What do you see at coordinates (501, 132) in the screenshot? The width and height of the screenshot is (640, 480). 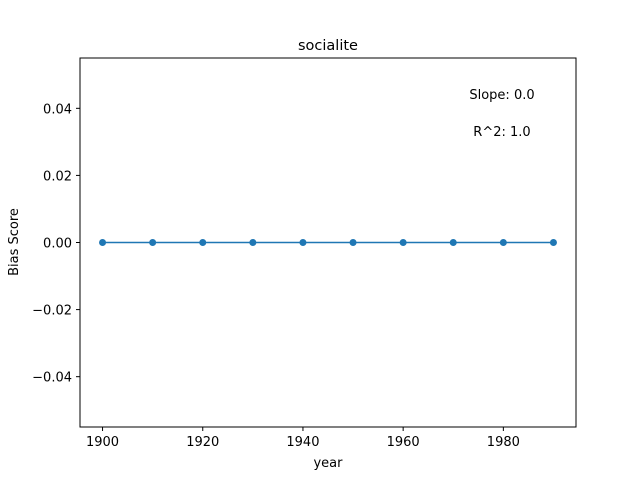 I see `r-squared-annotation: R^2: 1.0` at bounding box center [501, 132].